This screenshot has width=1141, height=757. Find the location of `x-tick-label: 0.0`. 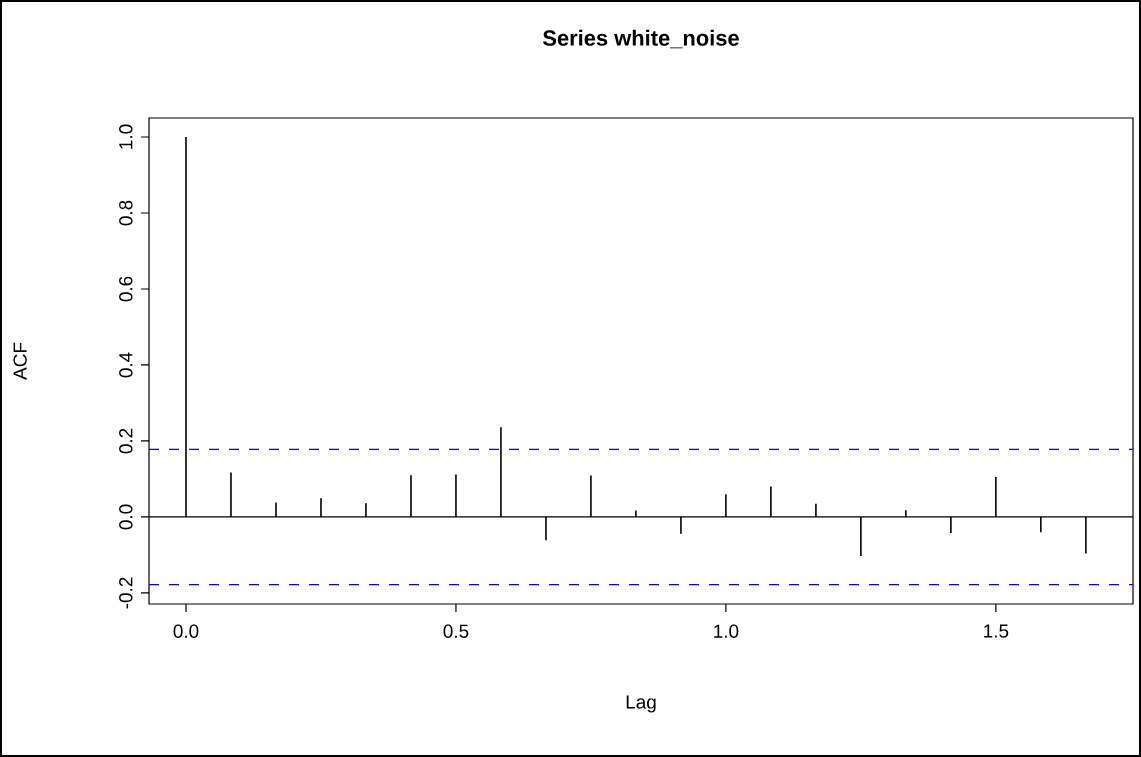

x-tick-label: 0.0 is located at coordinates (186, 631).